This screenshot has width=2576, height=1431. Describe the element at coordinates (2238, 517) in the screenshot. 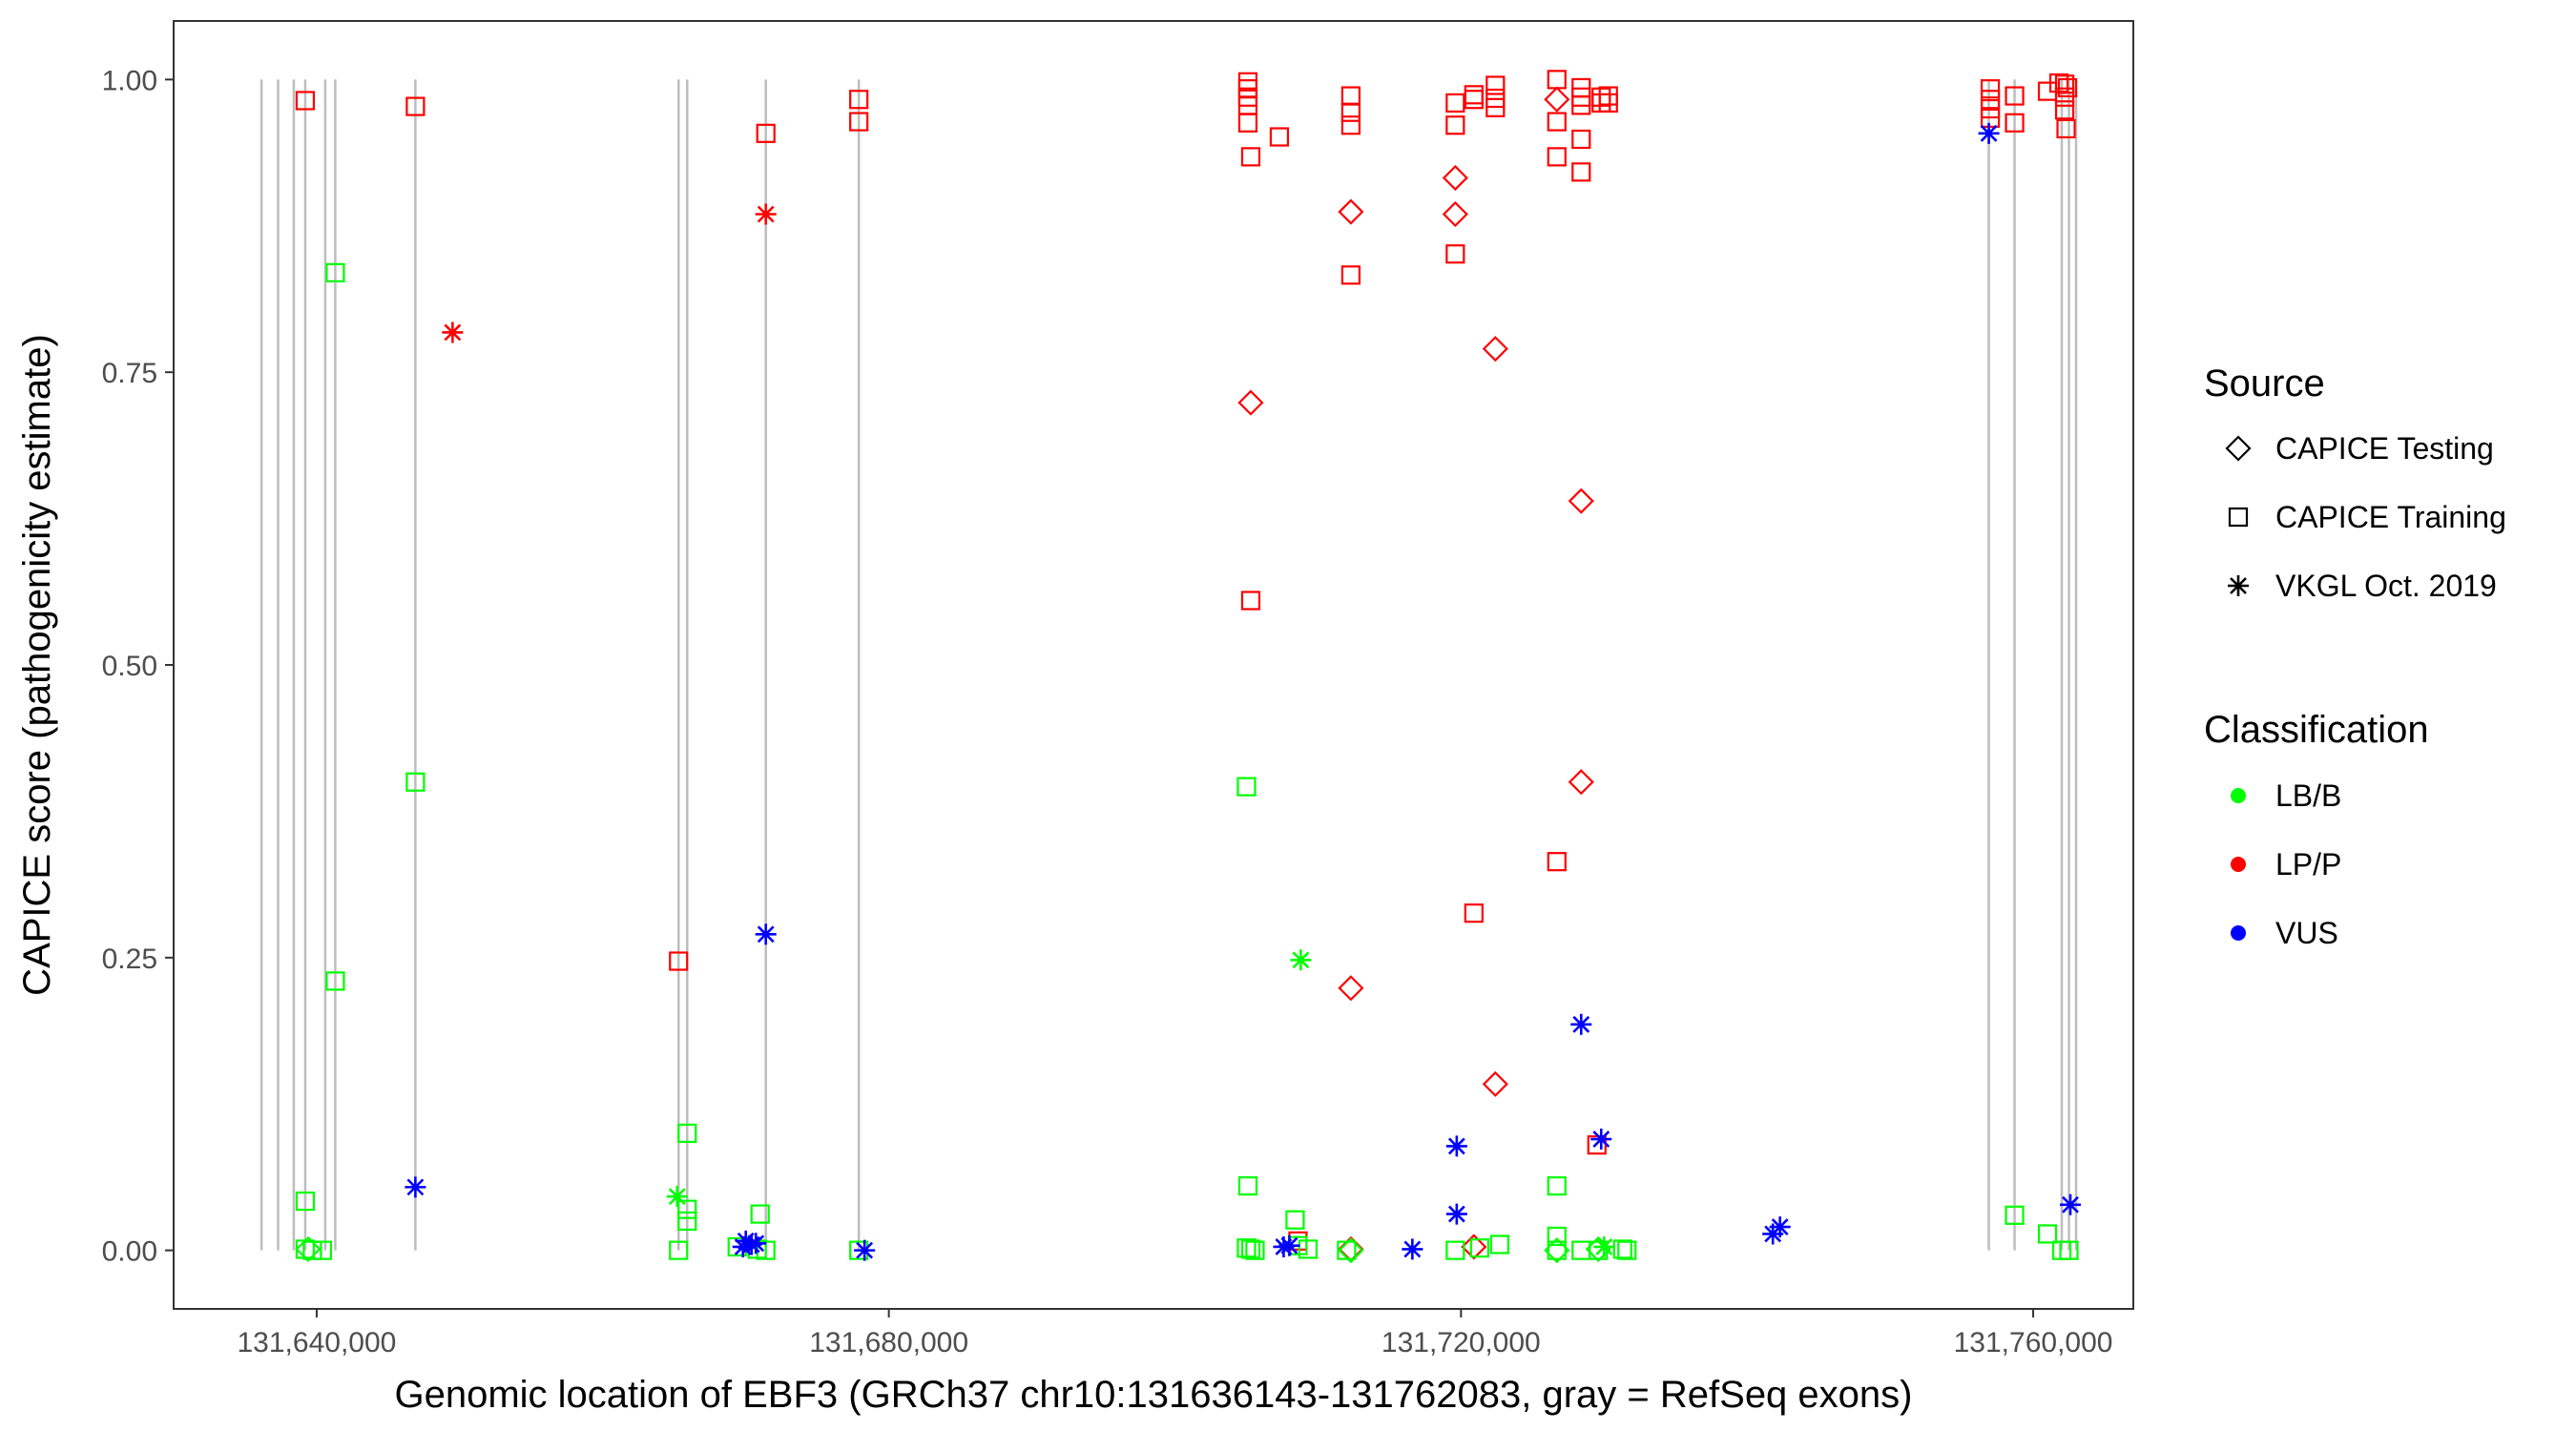

I see `legend-key-square` at that location.